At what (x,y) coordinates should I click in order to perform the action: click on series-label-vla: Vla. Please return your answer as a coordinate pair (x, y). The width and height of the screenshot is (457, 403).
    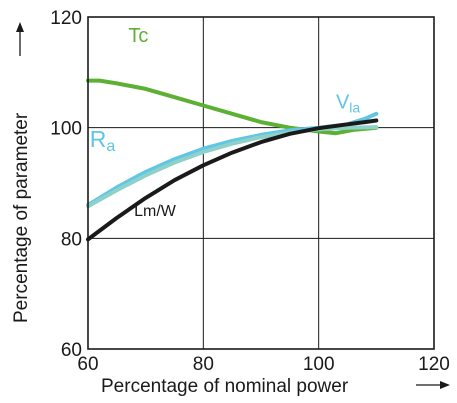
    Looking at the image, I should click on (348, 103).